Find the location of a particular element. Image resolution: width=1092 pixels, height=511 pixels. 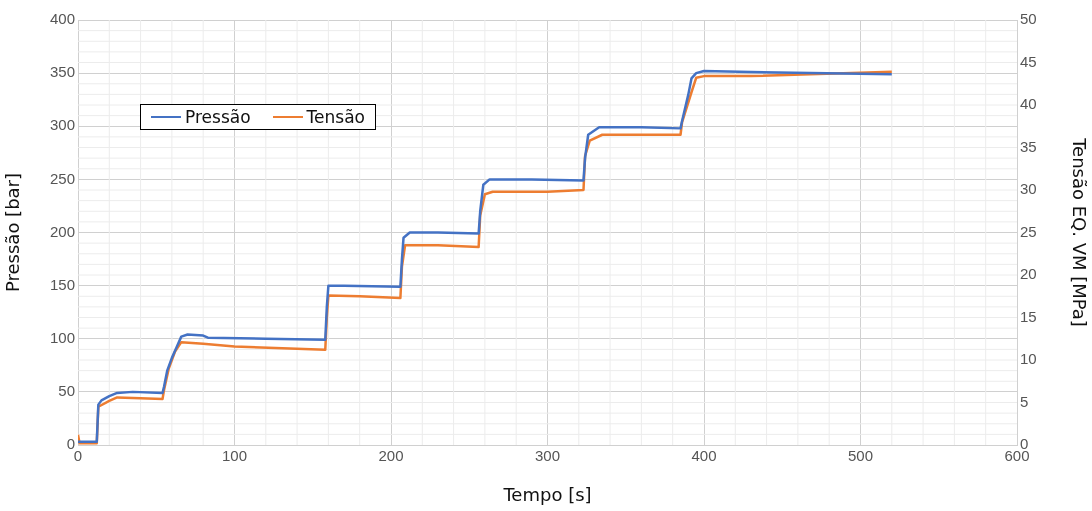

y-tick-label: 300 is located at coordinates (62, 125).